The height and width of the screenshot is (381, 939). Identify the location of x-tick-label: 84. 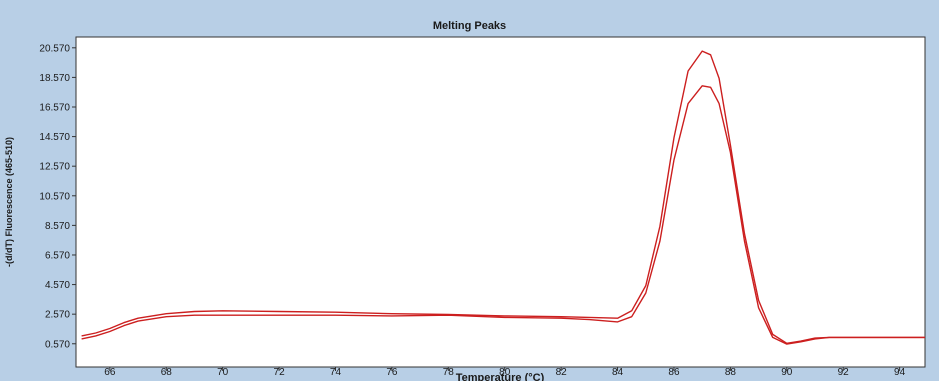
(618, 372).